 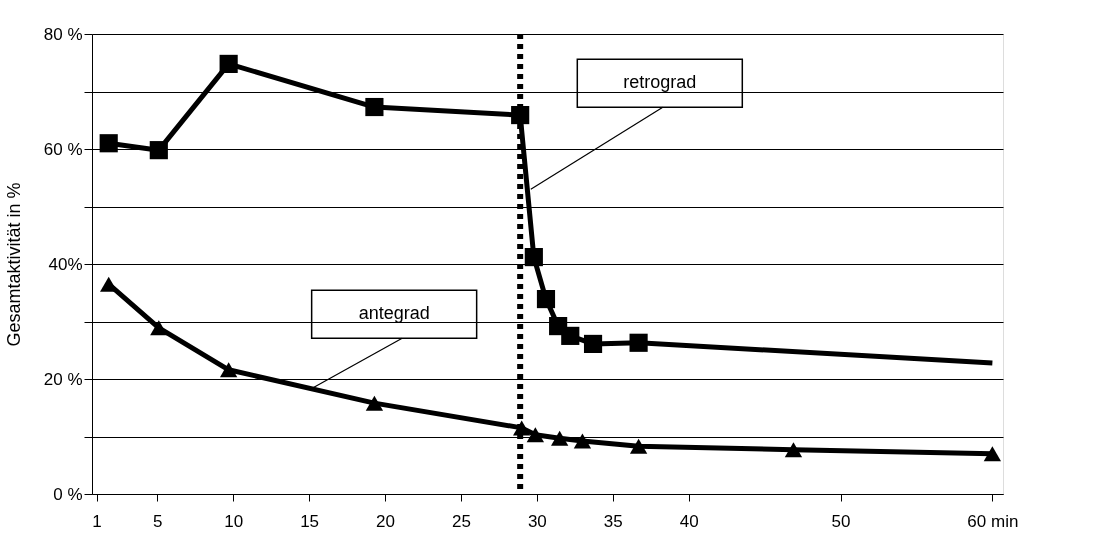 I want to click on x-tick-label: 30, so click(x=537, y=521).